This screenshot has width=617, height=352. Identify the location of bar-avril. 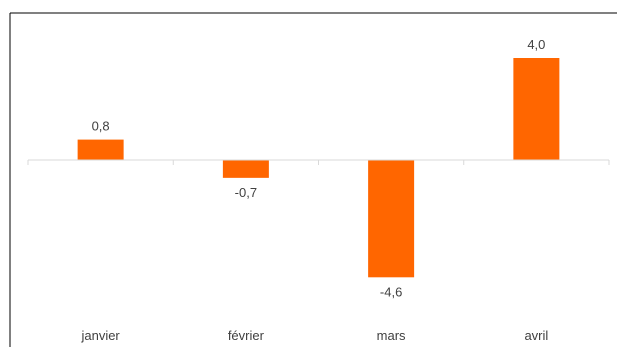
(536, 109).